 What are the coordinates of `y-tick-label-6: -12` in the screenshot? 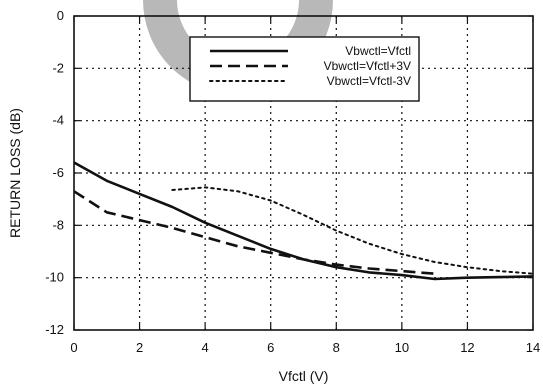 It's located at (54, 329).